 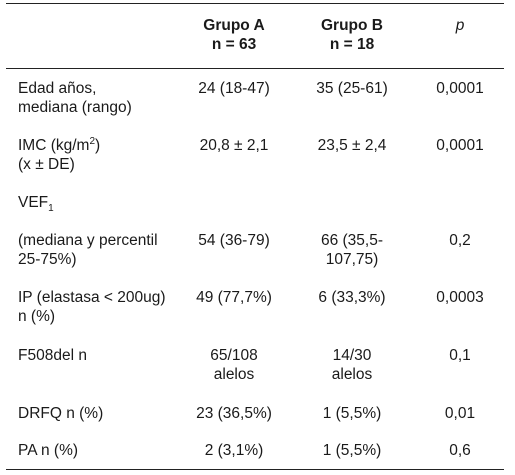 What do you see at coordinates (234, 88) in the screenshot?
I see `cell-group-a: 24 (18-47)` at bounding box center [234, 88].